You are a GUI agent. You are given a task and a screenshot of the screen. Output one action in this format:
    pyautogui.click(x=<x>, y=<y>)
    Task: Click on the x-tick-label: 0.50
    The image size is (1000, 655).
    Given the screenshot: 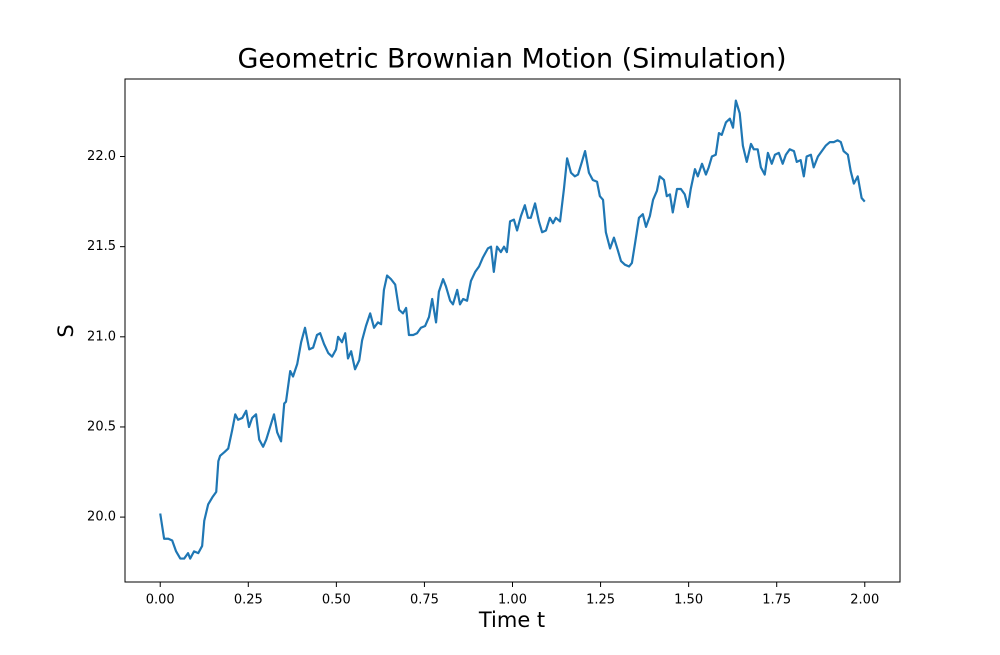 What is the action you would take?
    pyautogui.click(x=336, y=600)
    